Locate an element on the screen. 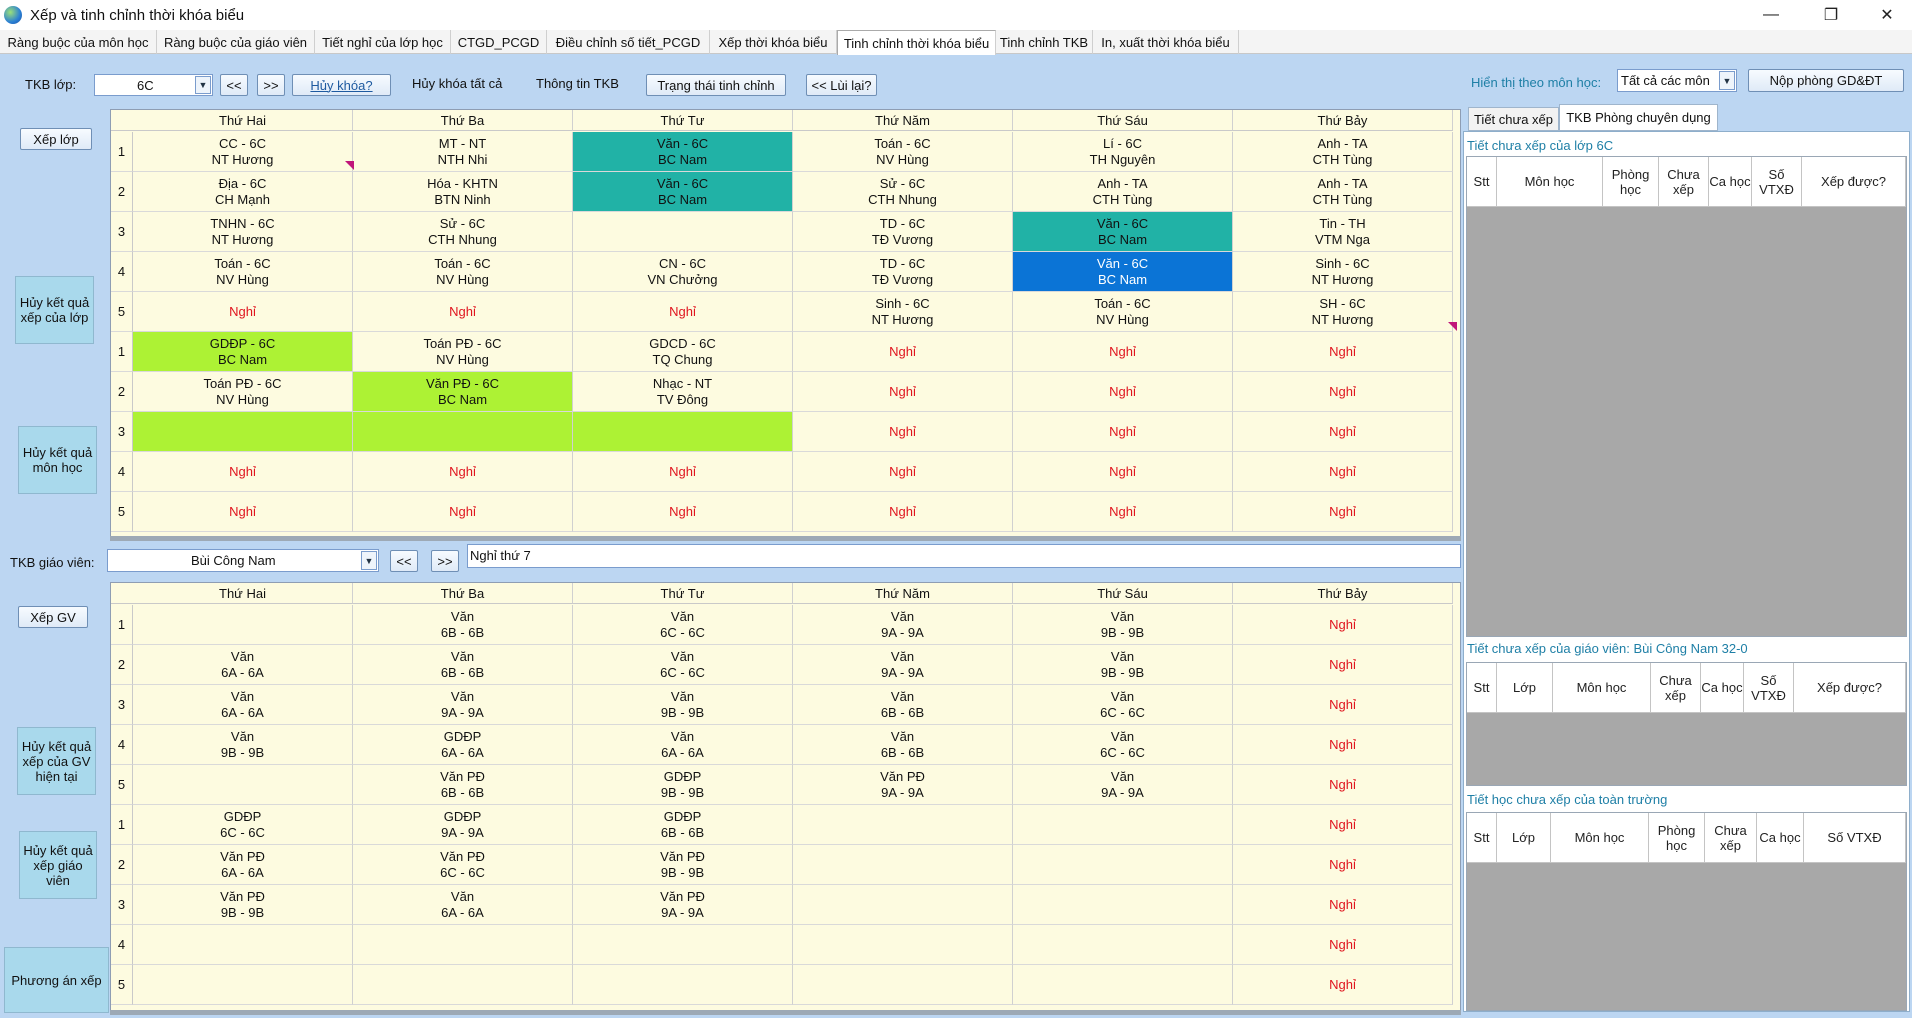 The height and width of the screenshot is (1018, 1912). column-header: Stt is located at coordinates (1482, 688).